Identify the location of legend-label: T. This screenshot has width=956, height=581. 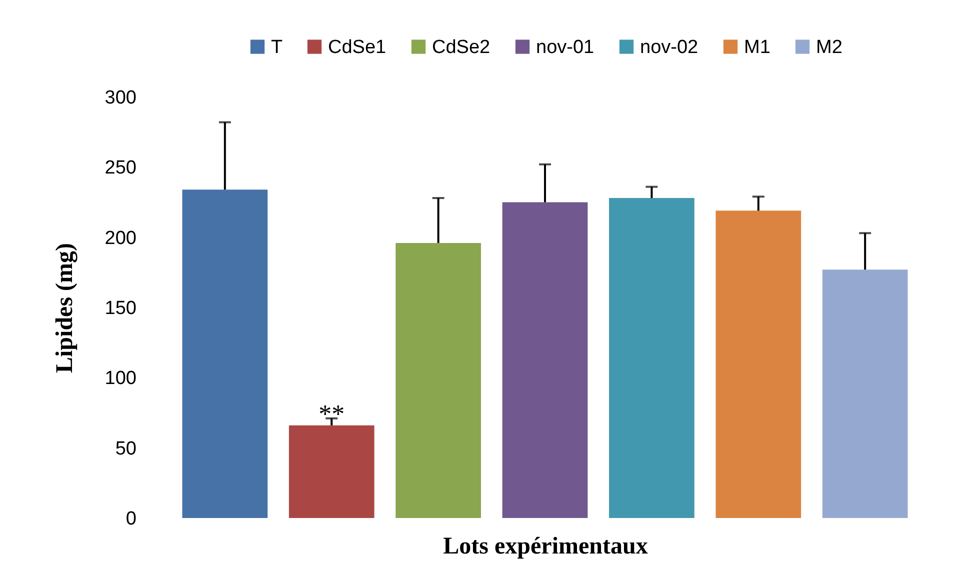
(277, 47).